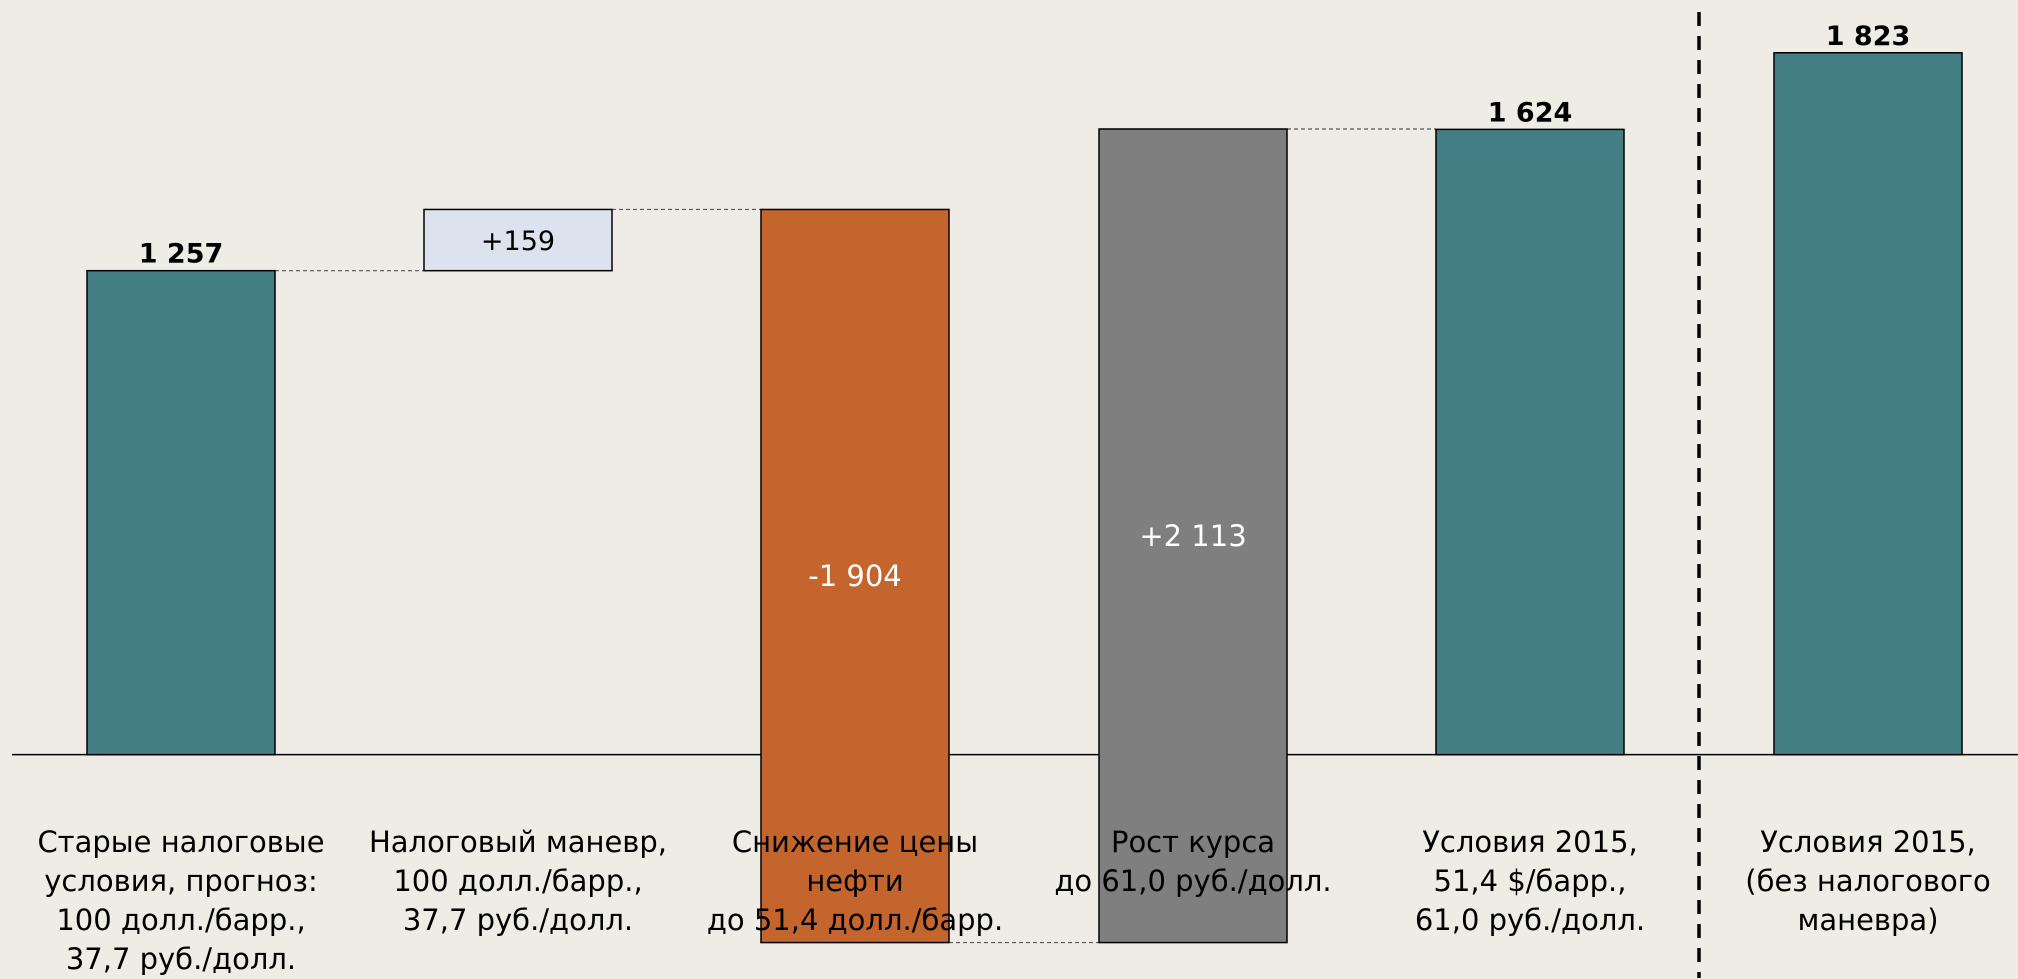 The width and height of the screenshot is (2018, 979). What do you see at coordinates (1193, 861) in the screenshot?
I see `category-label-4: Рост курса до 61,0 руб./долл.` at bounding box center [1193, 861].